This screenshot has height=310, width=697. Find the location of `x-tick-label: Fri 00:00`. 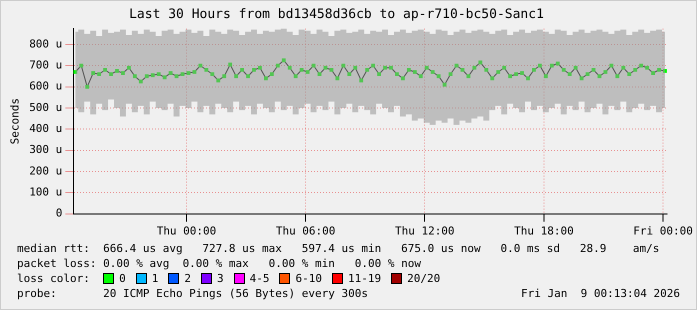

x-tick-label: Fri 00:00 is located at coordinates (663, 231).